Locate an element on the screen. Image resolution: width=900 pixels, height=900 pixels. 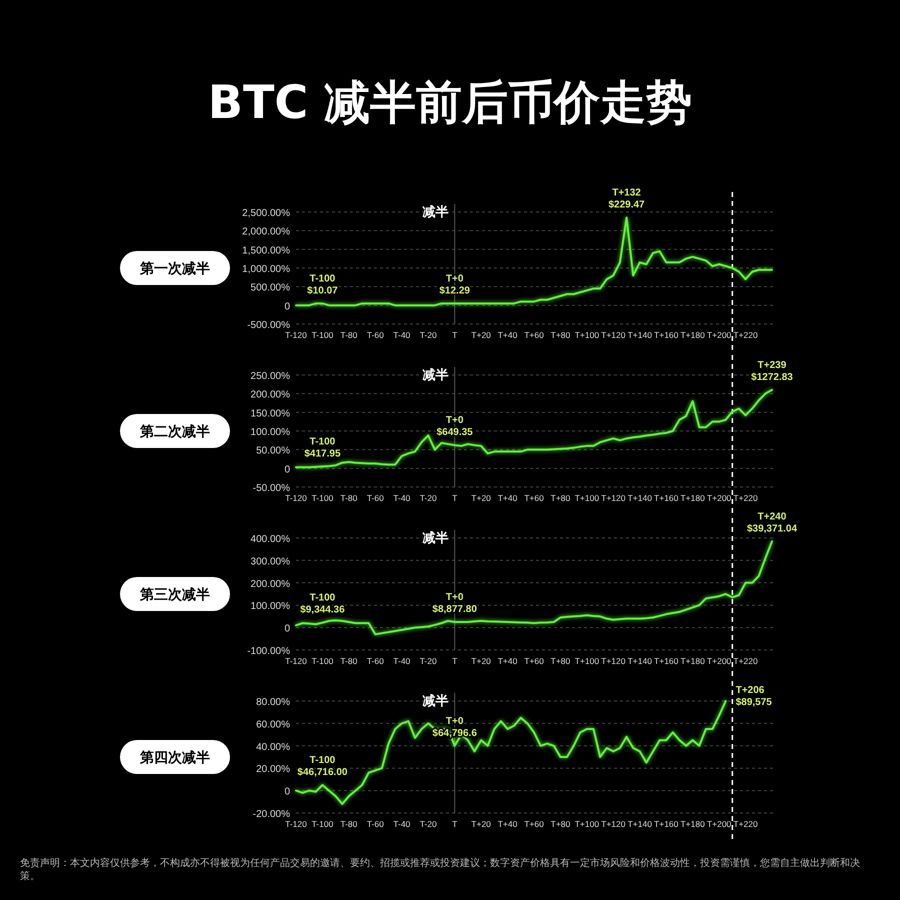
text: 免责声明：本文内容仅供参考，不构成亦不得被视为任何产品交易的邀请、要约、招揽或推荐或投资建议；数字资产价格具有一定市场风险和价格波动性，投资需谨慎，您需自主做出判断和决策。 is located at coordinates (440, 869).